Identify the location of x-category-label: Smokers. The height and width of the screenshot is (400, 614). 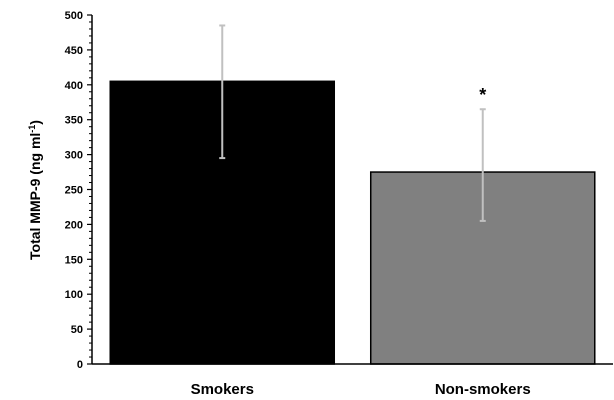
(222, 389).